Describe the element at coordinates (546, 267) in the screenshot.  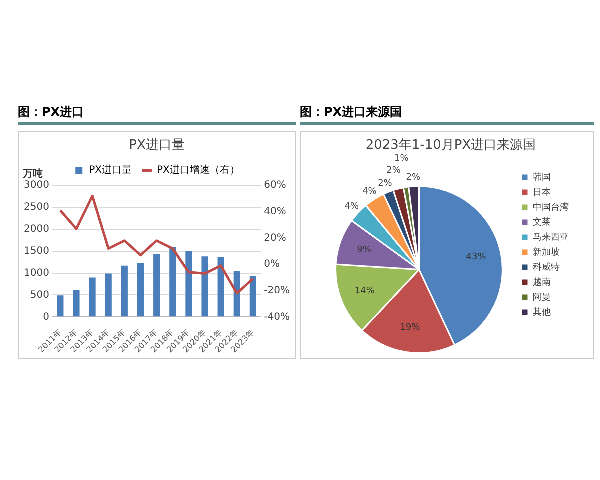
I see `legend-label: 科威特` at that location.